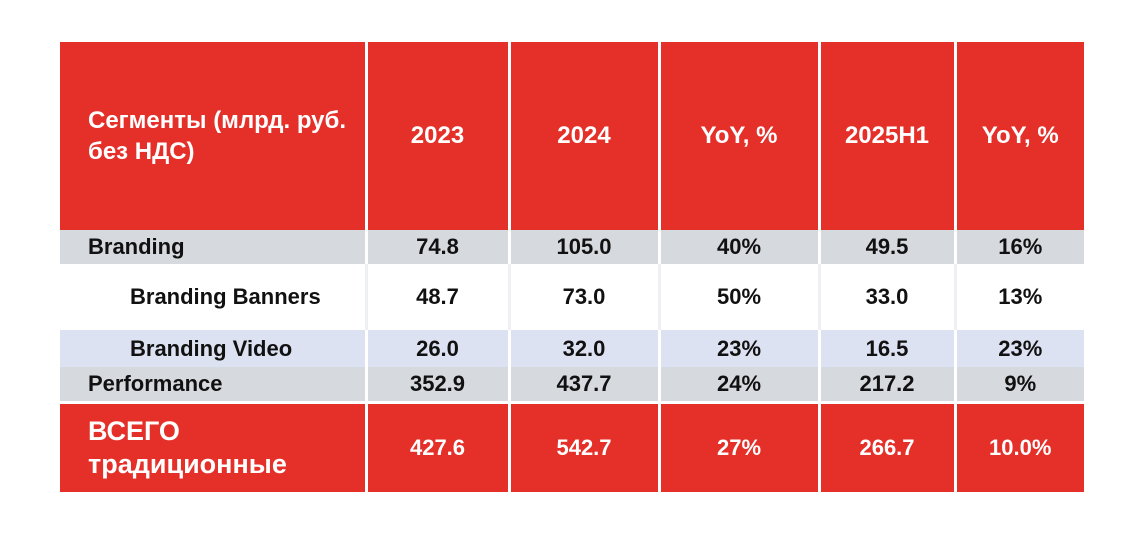 The image size is (1138, 547). I want to click on header-2025h1: 2025H1, so click(888, 136).